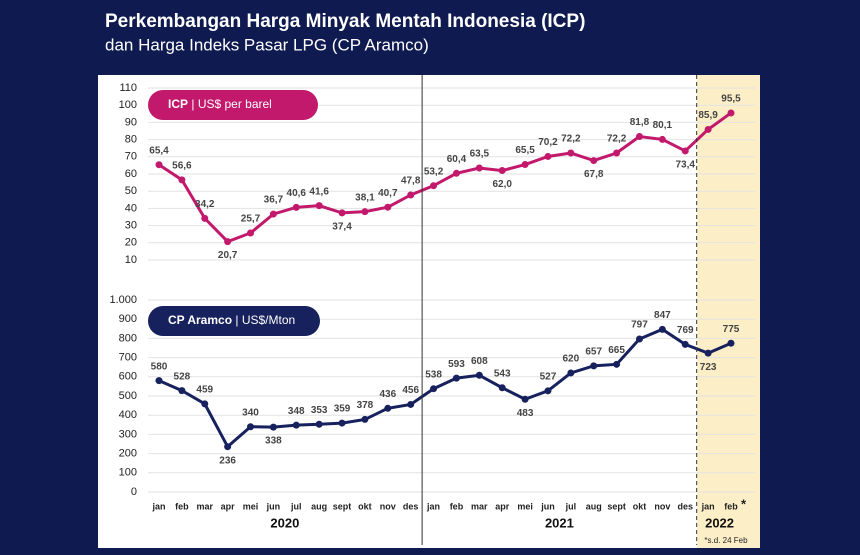 The width and height of the screenshot is (860, 555). What do you see at coordinates (250, 412) in the screenshot?
I see `value-label: 340` at bounding box center [250, 412].